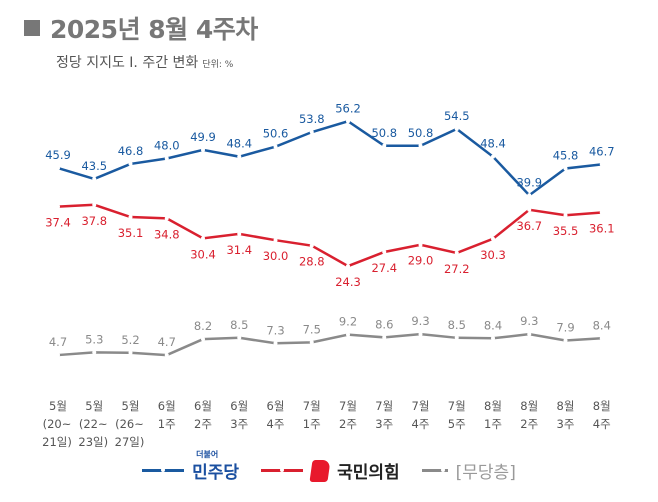 This screenshot has width=658, height=502. What do you see at coordinates (239, 250) in the screenshot?
I see `data-label-ppp: 31.4` at bounding box center [239, 250].